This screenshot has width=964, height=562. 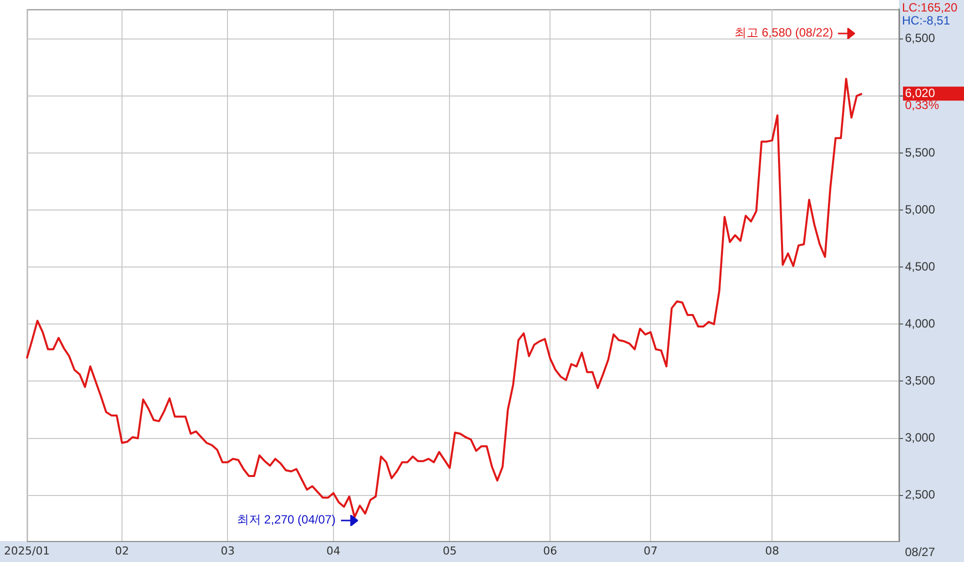 I want to click on y-tick-label: 4,000, so click(x=920, y=323).